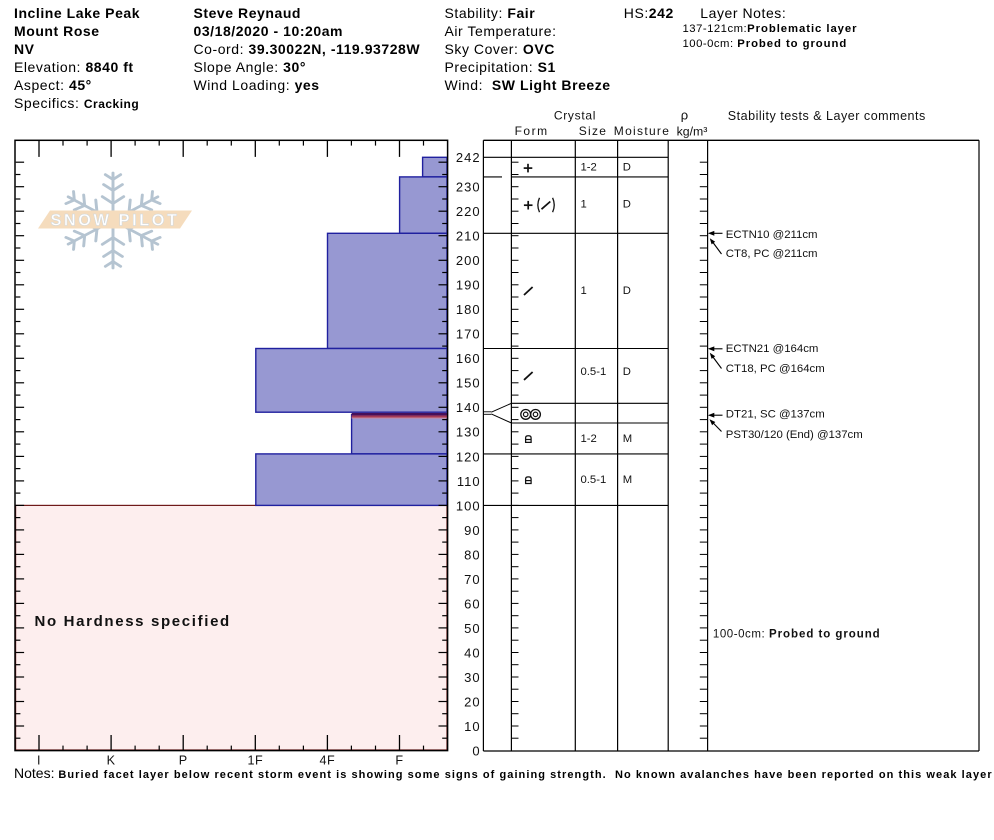  Describe the element at coordinates (114, 220) in the screenshot. I see `svg-text: SNOW PILOT` at that location.